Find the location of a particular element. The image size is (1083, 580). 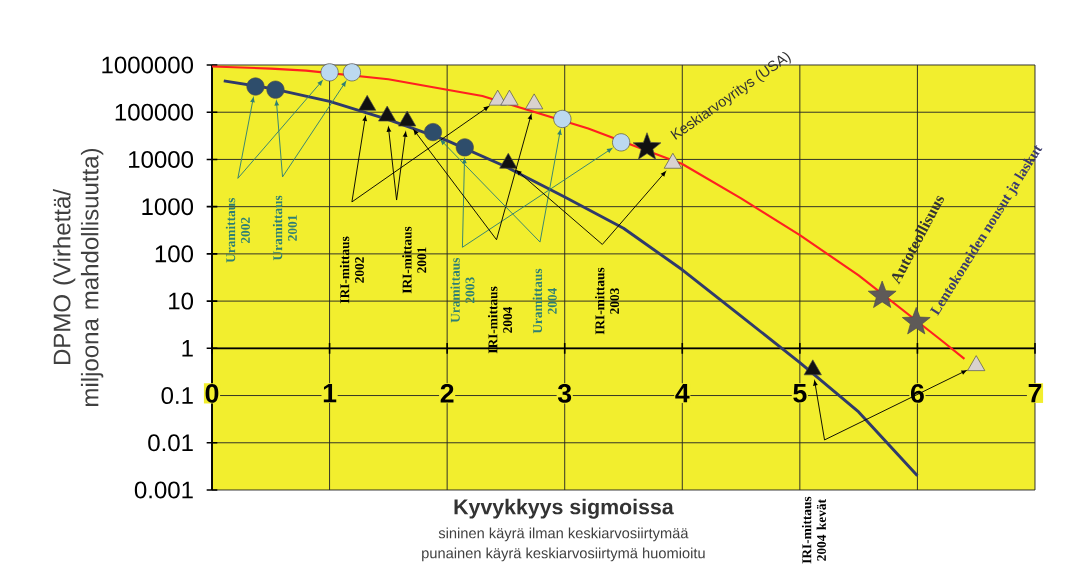

y-tick-label: 0.001 is located at coordinates (163, 490).